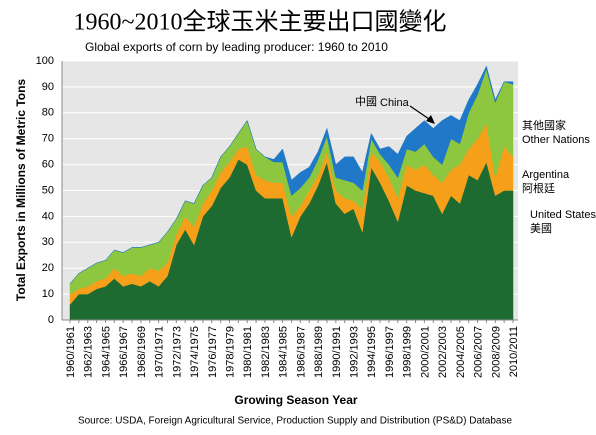  I want to click on x-tick-label: 1982/1983, so click(266, 352).